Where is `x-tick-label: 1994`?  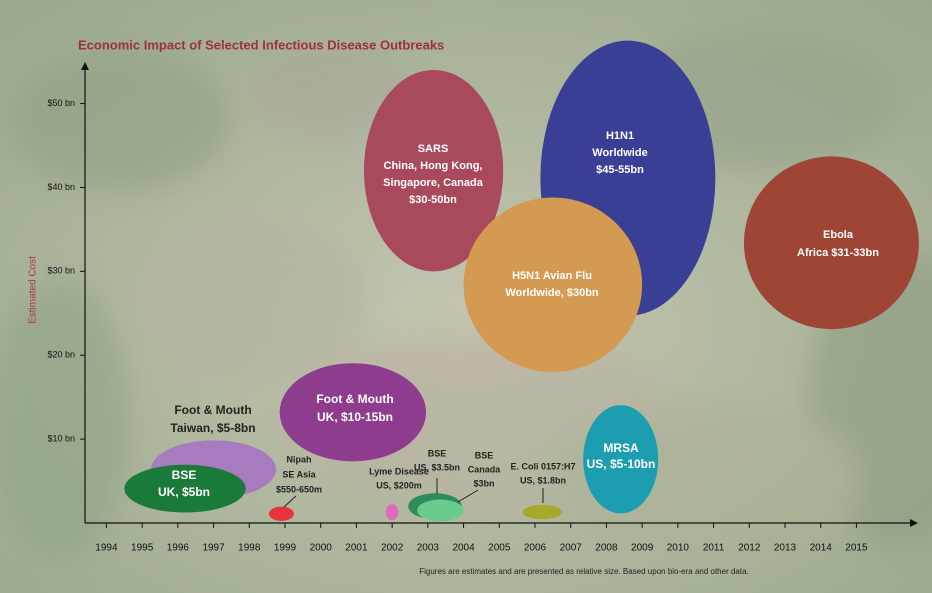
x-tick-label: 1994 is located at coordinates (106, 548).